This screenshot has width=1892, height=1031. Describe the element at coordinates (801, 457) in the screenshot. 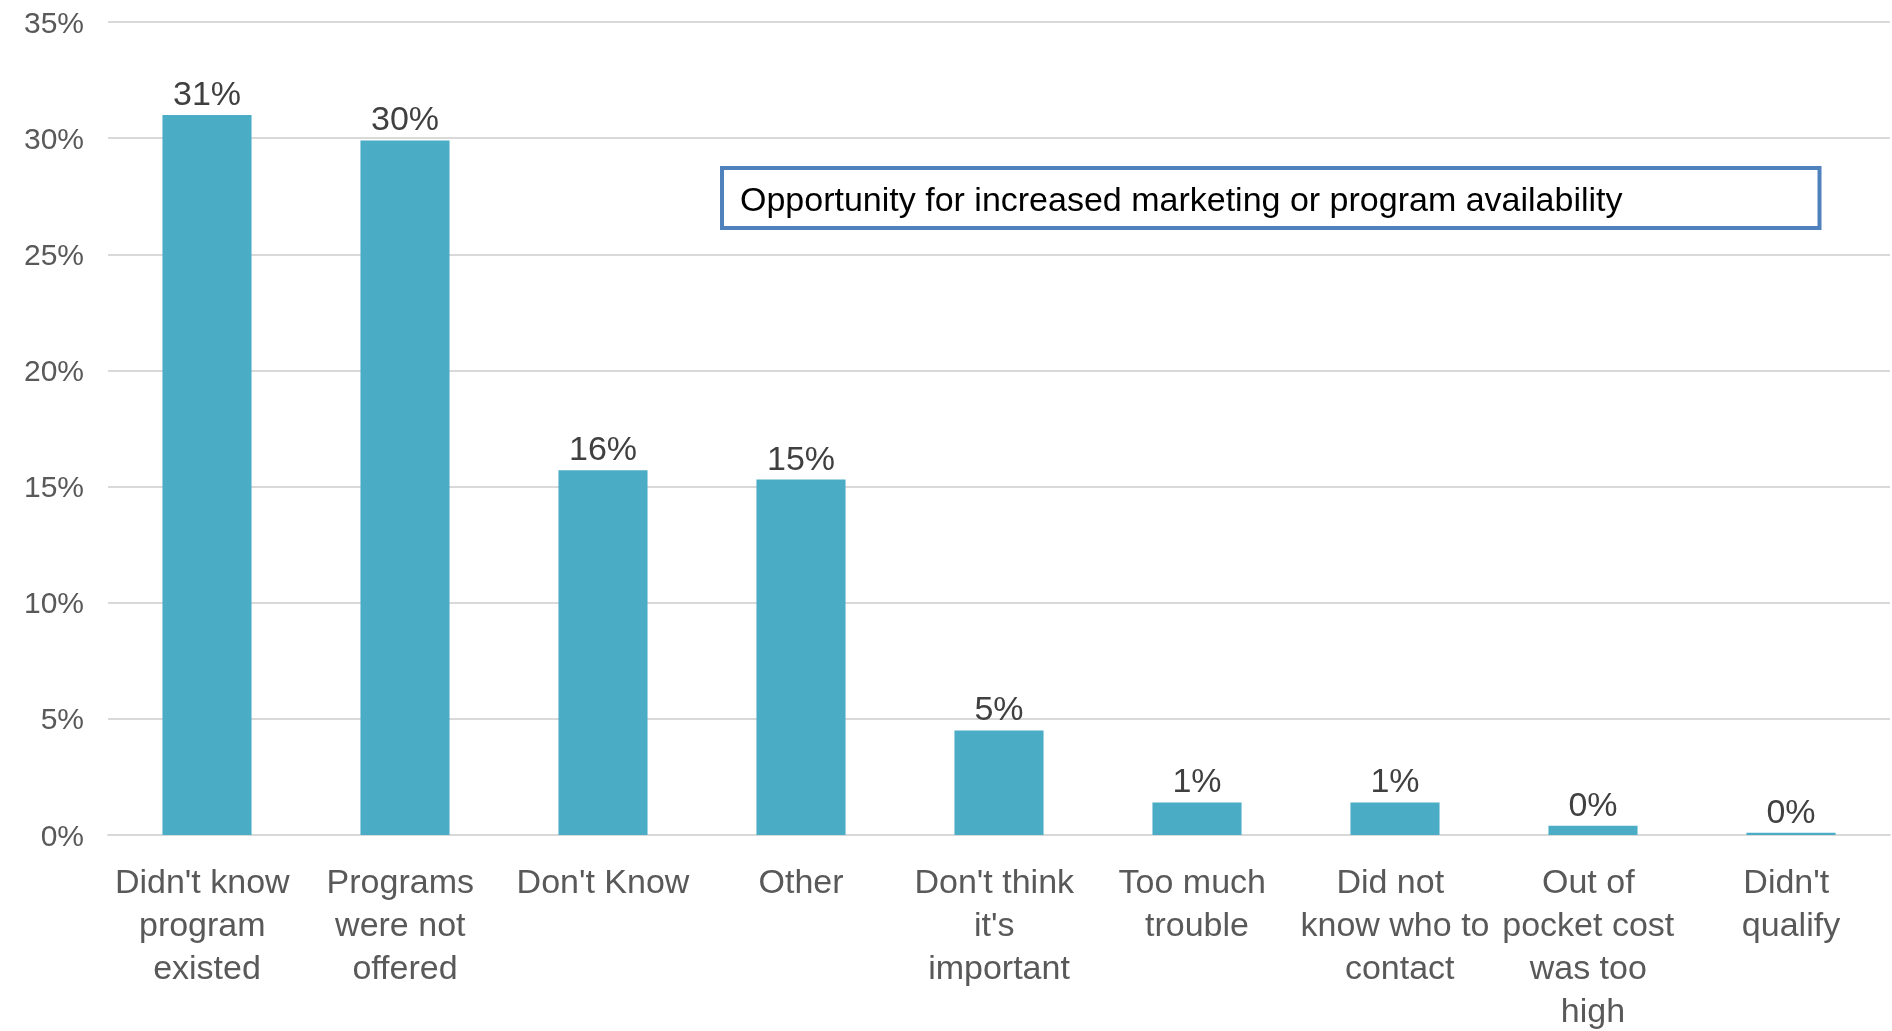

I see `data-label: 15%` at that location.